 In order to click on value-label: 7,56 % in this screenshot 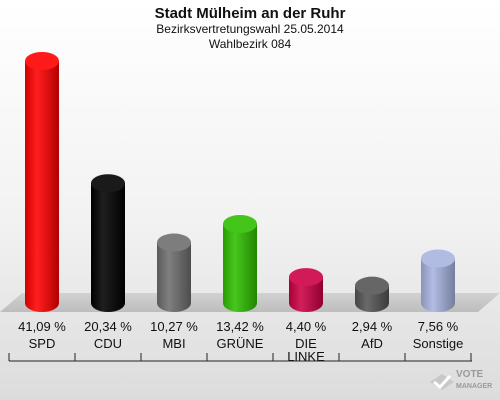, I will do `click(438, 326)`.